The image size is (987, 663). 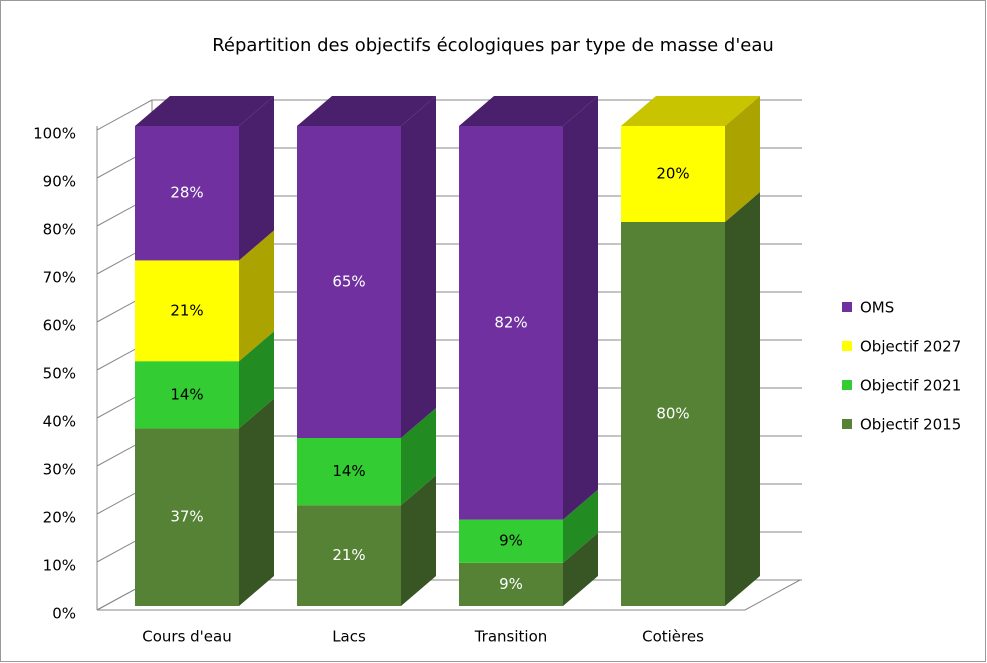 I want to click on value-label: 82%, so click(x=510, y=322).